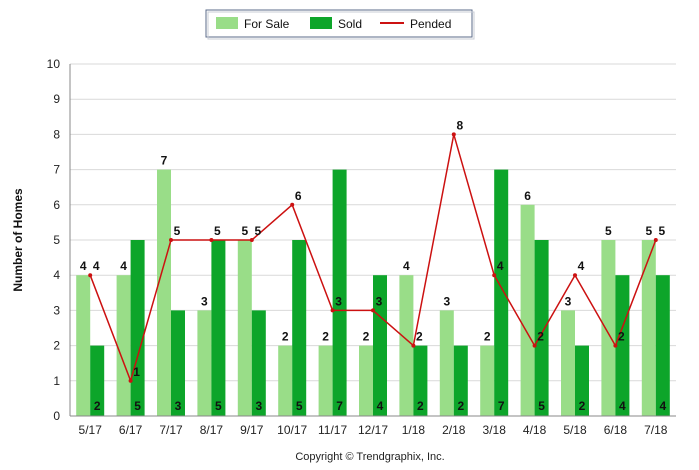 The height and width of the screenshot is (470, 699). Describe the element at coordinates (501, 292) in the screenshot. I see `bar-sold-3/18` at that location.